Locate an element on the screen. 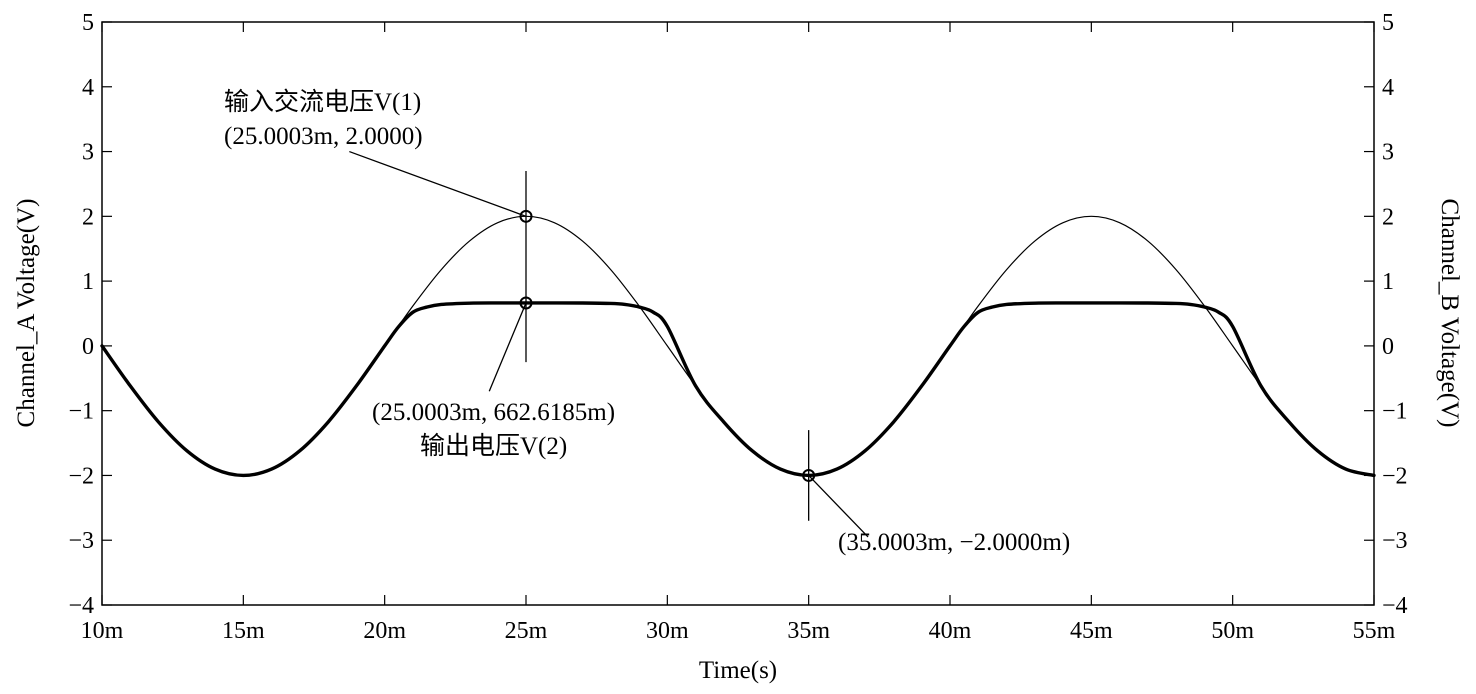 Image resolution: width=1476 pixels, height=694 pixels. y-tick-label-left: 2 is located at coordinates (88, 217).